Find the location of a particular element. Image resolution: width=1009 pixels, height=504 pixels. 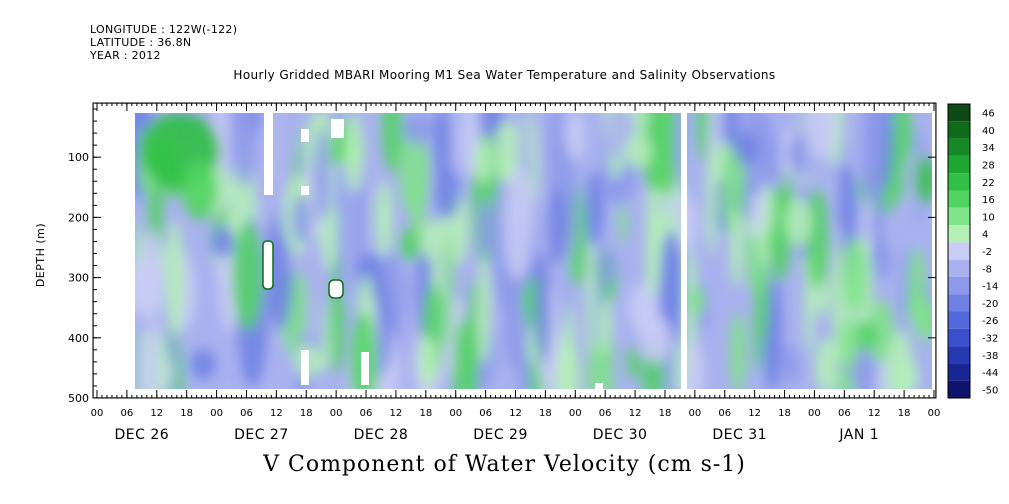

colorbar-frame is located at coordinates (959, 251).